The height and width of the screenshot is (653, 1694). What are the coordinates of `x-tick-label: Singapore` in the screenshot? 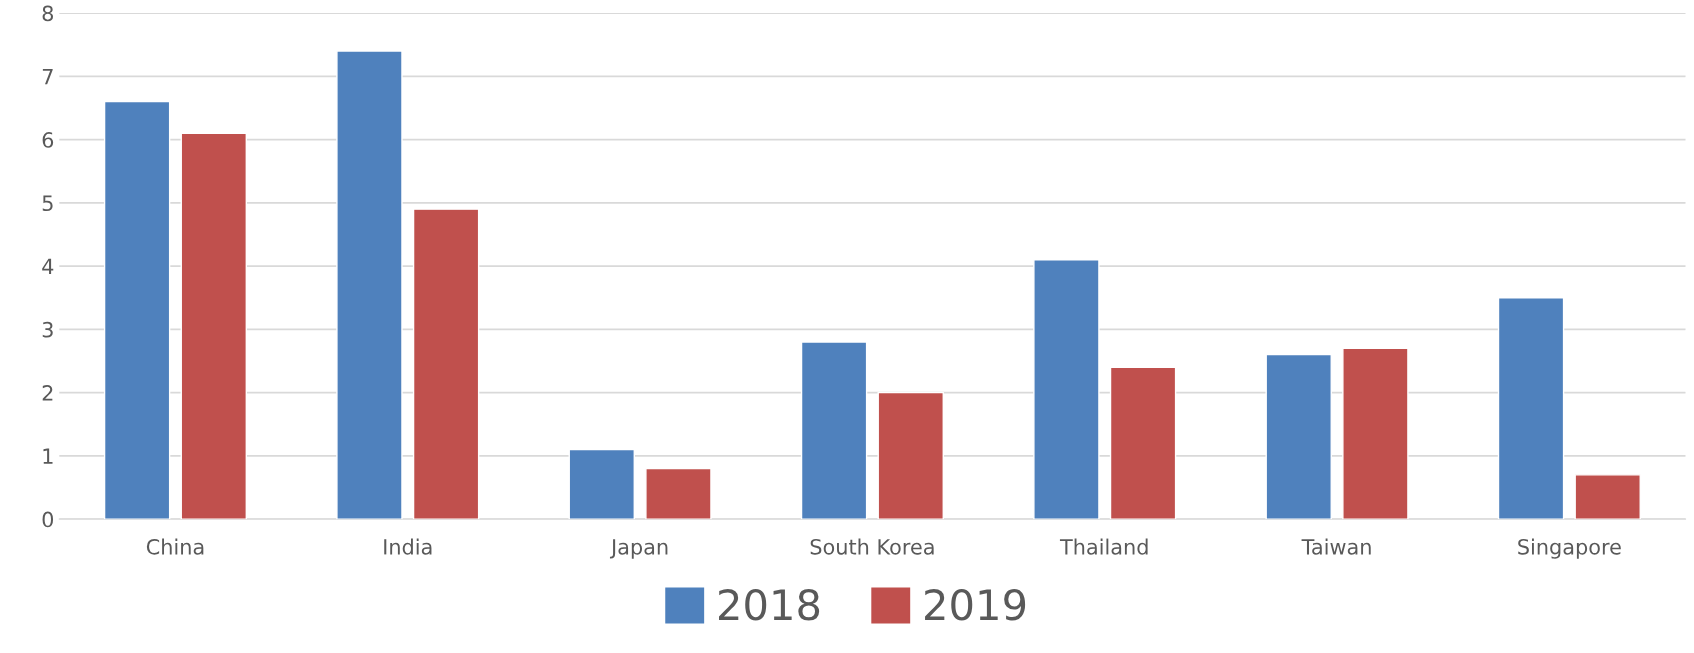 It's located at (1569, 548).